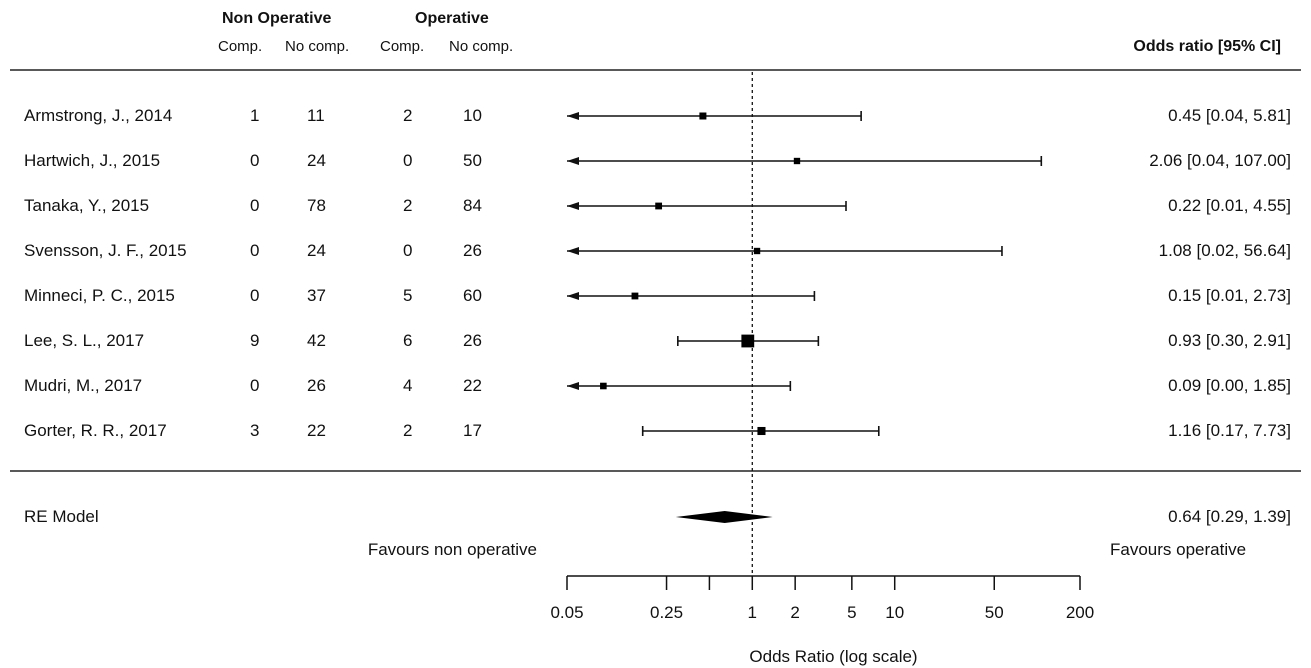 The width and height of the screenshot is (1311, 668). What do you see at coordinates (255, 430) in the screenshot?
I see `nonop-comp-cell: 3` at bounding box center [255, 430].